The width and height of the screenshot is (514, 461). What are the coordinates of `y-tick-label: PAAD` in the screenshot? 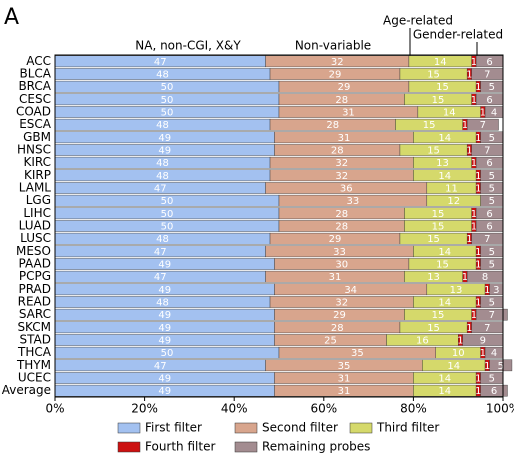 It's located at (35, 264).